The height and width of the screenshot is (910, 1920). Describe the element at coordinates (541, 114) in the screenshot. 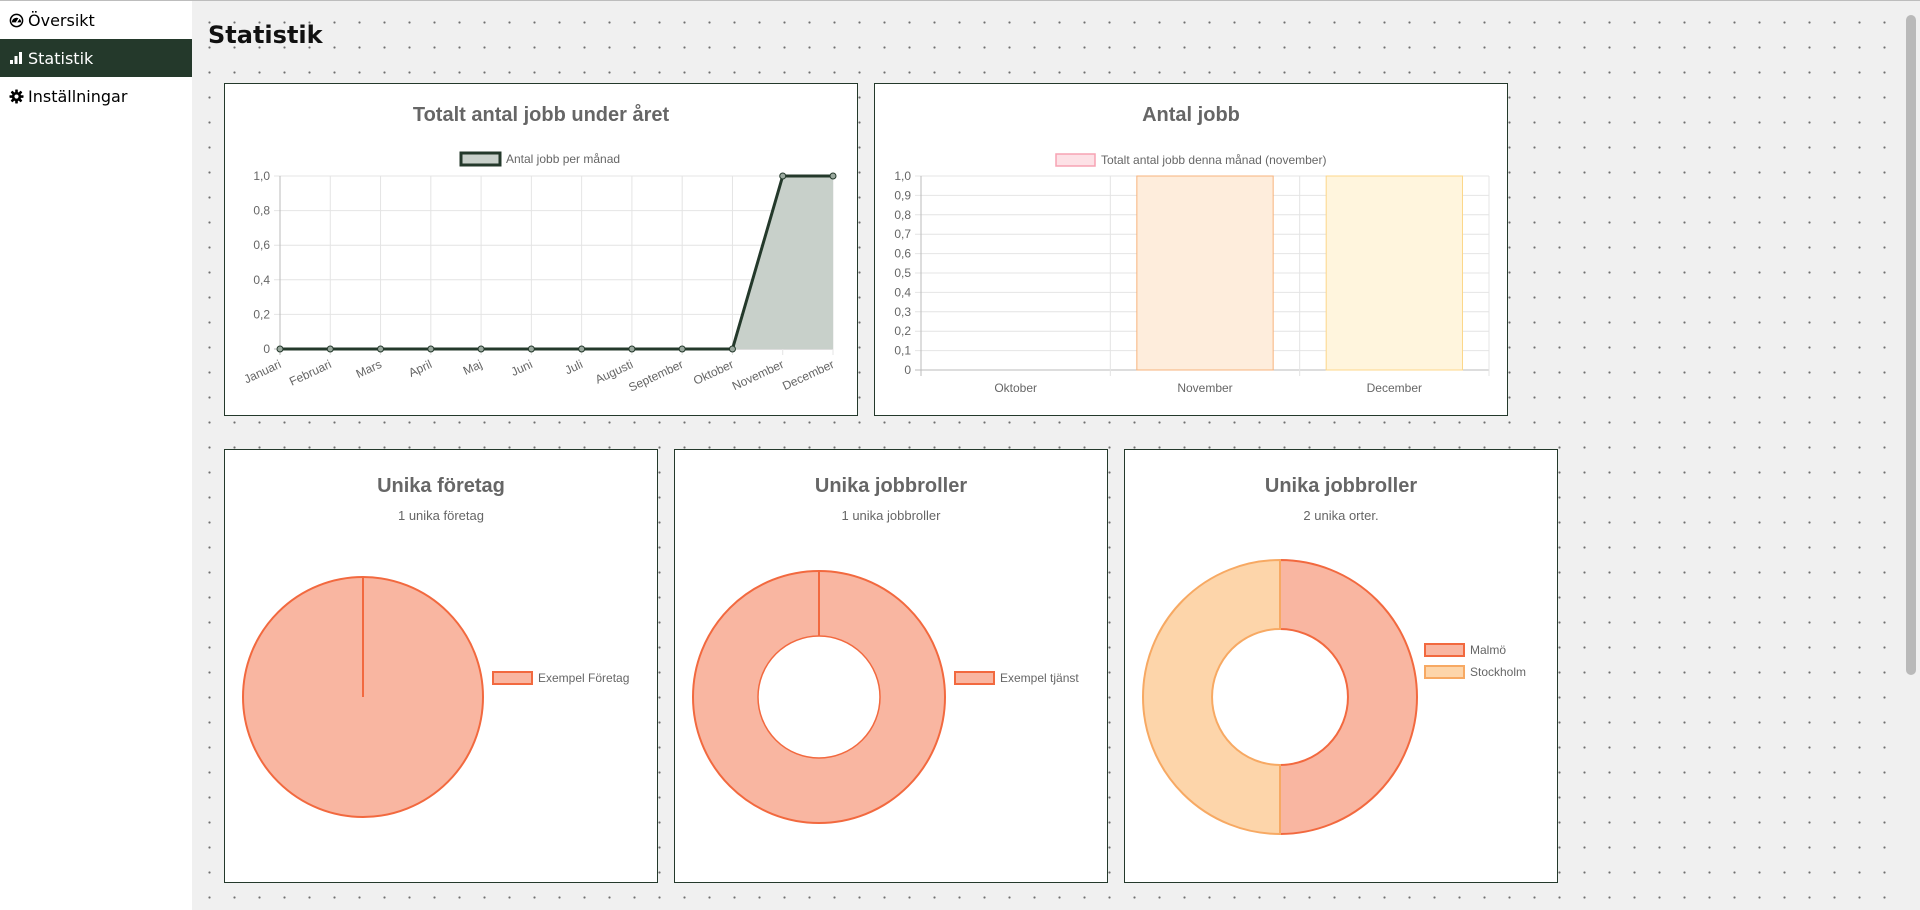

I see `chart-title: Totalt antal jobb under året` at that location.